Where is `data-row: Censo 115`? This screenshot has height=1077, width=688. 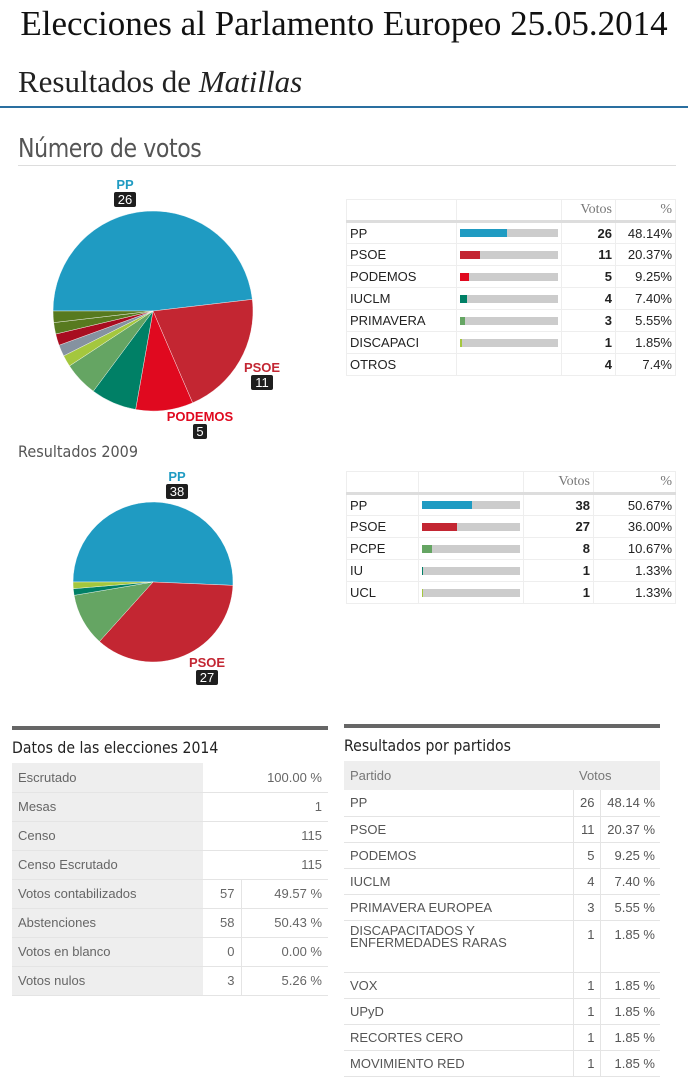 data-row: Censo 115 is located at coordinates (170, 836).